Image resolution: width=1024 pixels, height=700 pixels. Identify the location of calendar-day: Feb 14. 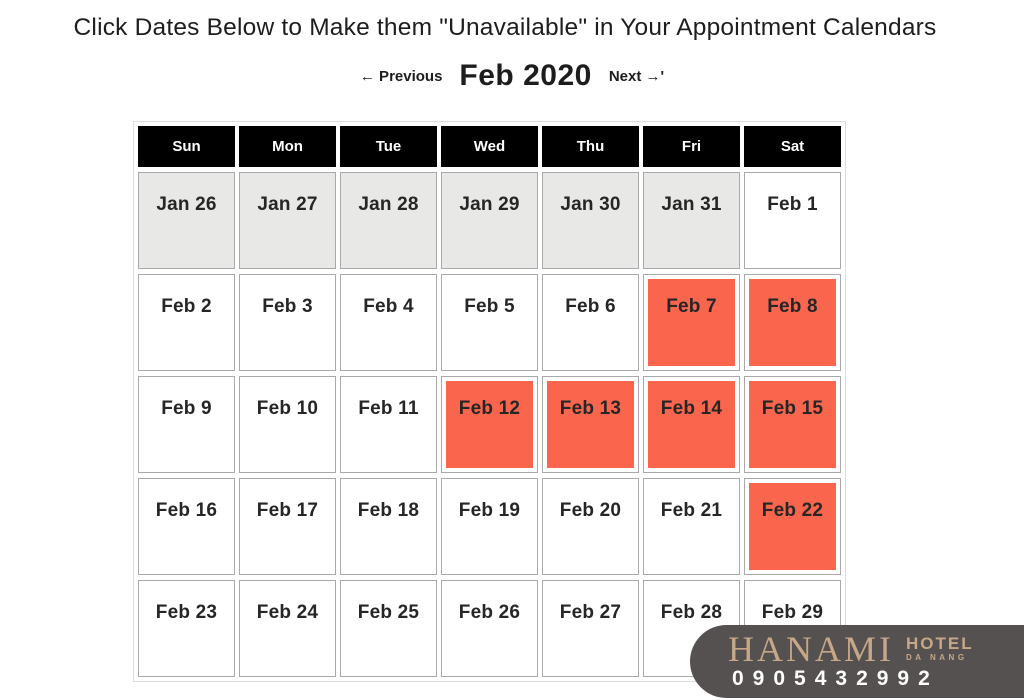
(691, 424).